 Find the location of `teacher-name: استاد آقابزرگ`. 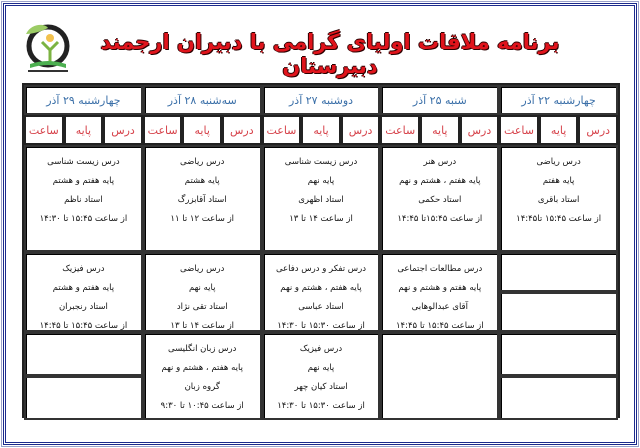

teacher-name: استاد آقابزرگ is located at coordinates (202, 200).